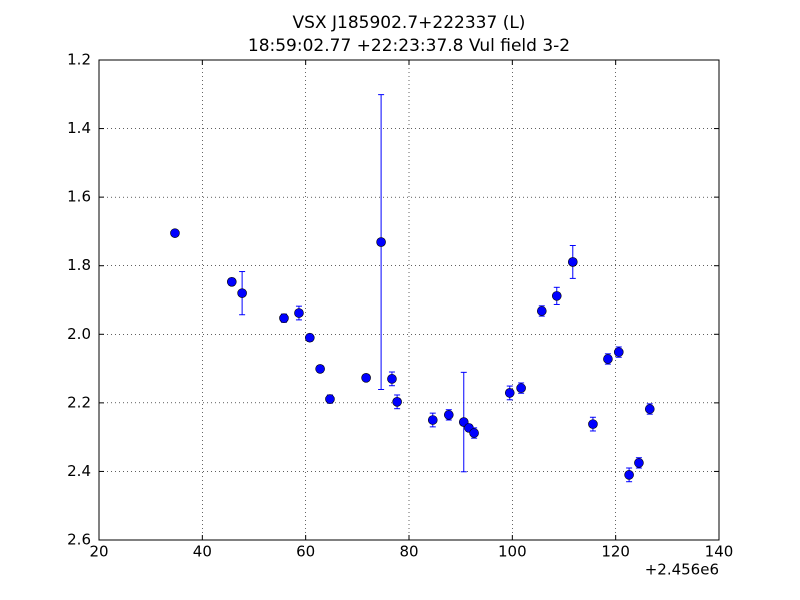  Describe the element at coordinates (98, 552) in the screenshot. I see `x-tick-label: 20` at that location.